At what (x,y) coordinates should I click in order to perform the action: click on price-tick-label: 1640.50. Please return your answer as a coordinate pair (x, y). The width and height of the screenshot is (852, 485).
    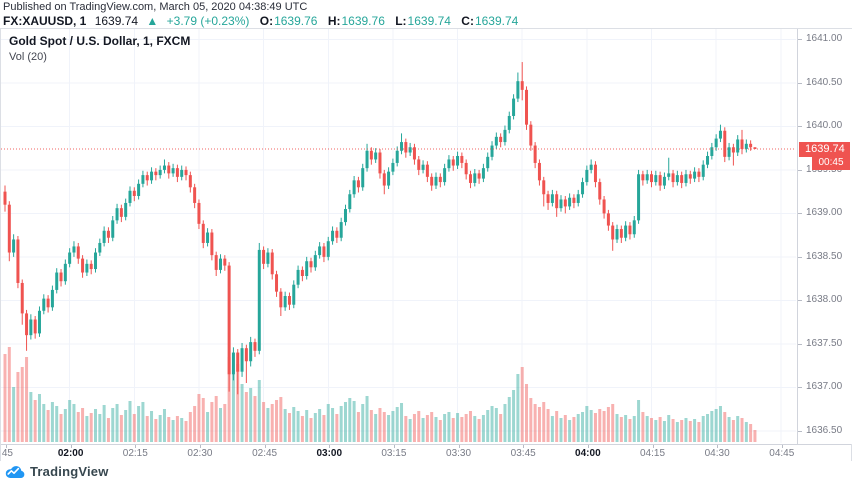
    Looking at the image, I should click on (824, 82).